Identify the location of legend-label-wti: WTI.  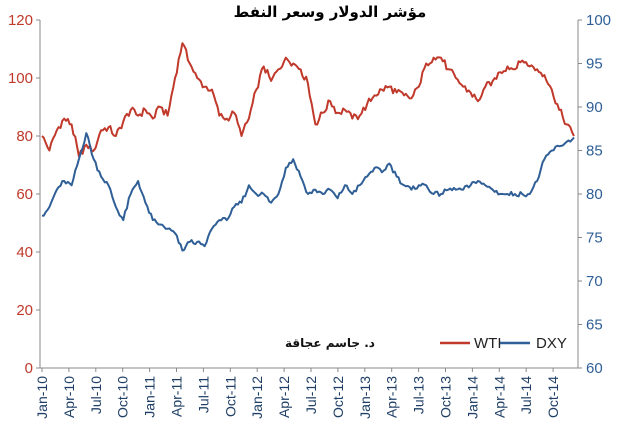
(488, 343).